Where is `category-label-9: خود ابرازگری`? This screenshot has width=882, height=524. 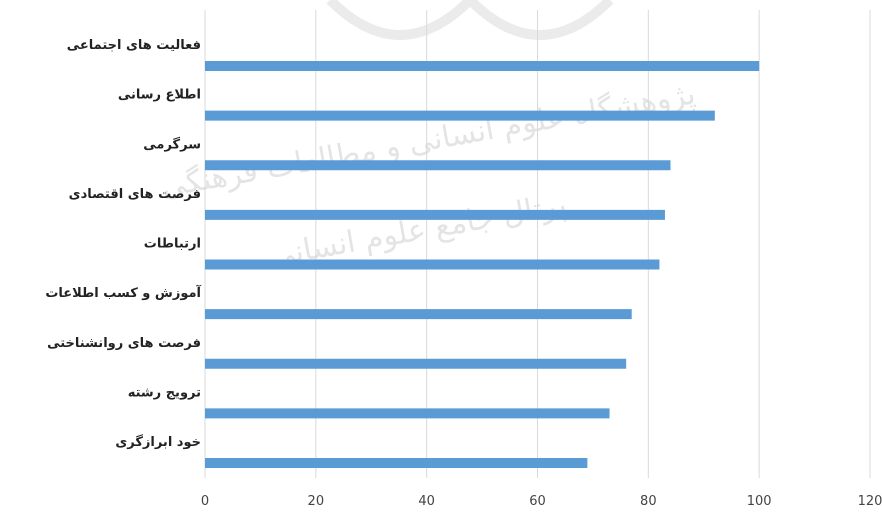 category-label-9: خود ابرازگری is located at coordinates (158, 442).